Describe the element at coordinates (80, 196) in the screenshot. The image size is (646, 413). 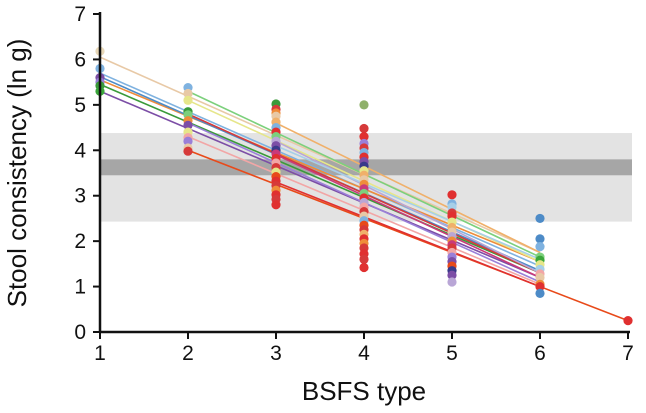
I see `y-tick-label-3: 3` at that location.